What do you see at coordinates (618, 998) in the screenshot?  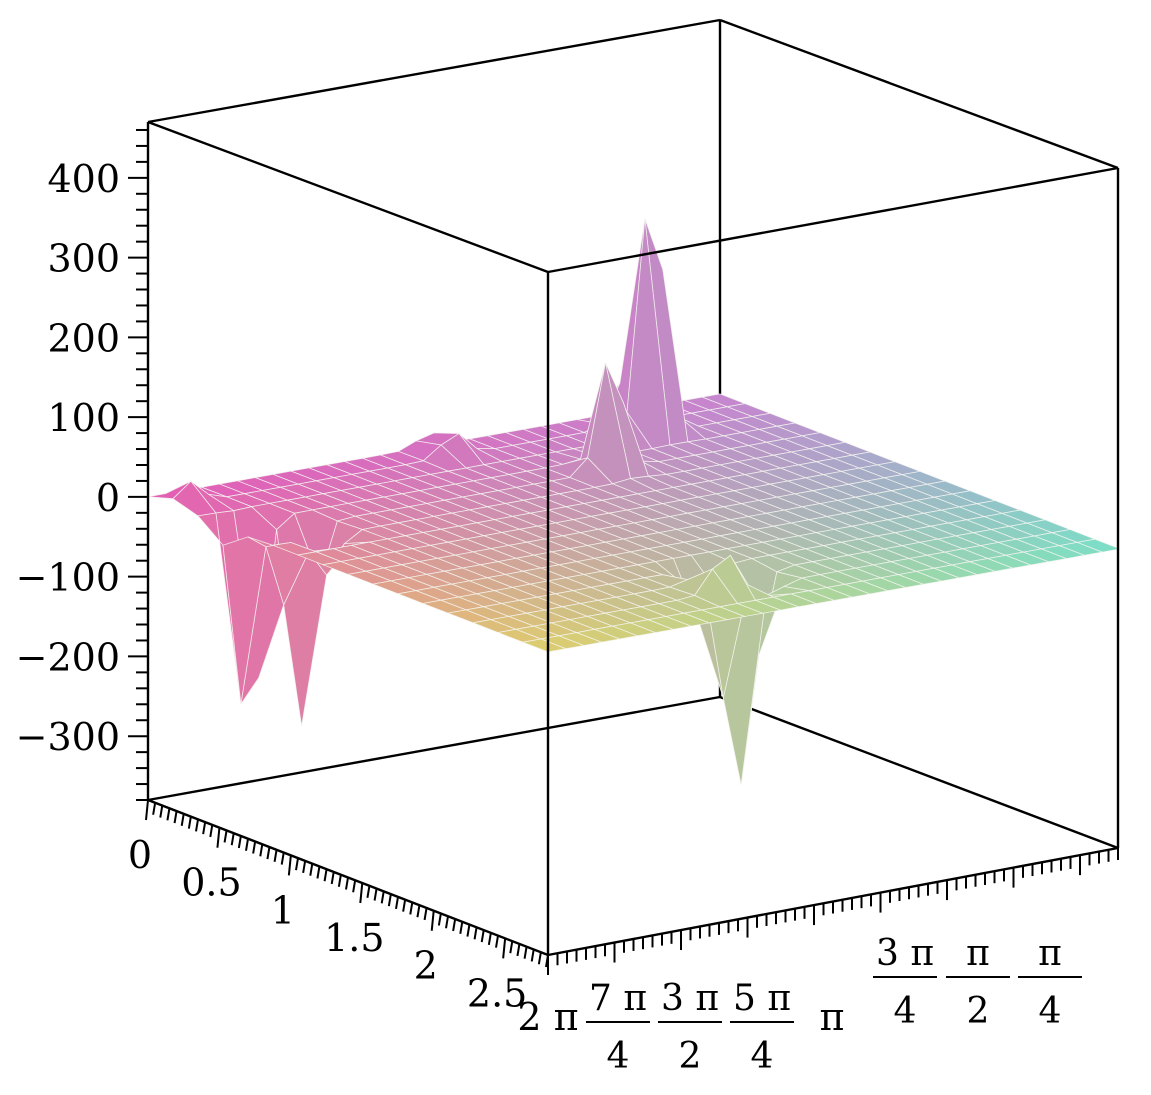 I see `y-tick-numerator: 7 π` at bounding box center [618, 998].